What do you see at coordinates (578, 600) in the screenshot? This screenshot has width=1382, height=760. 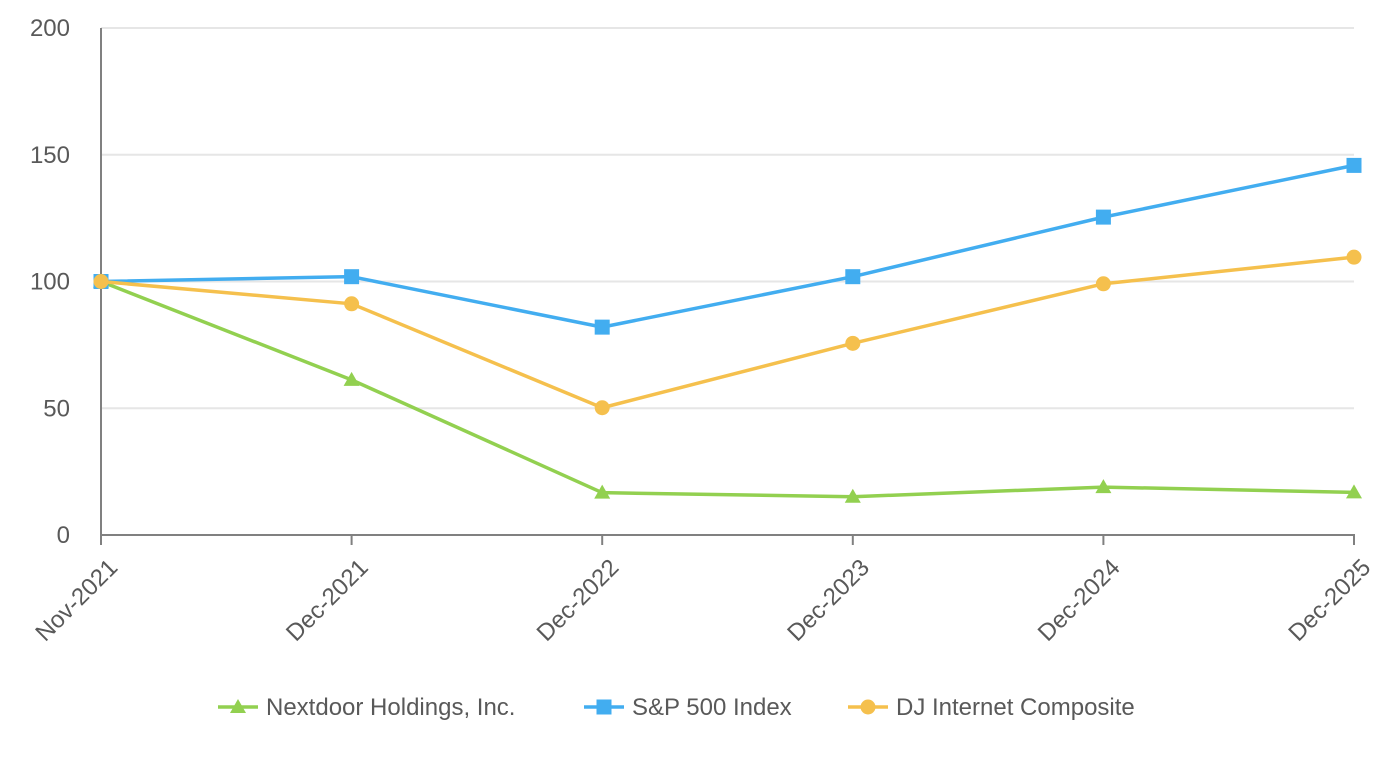 I see `x-tick-label: Dec-2022` at bounding box center [578, 600].